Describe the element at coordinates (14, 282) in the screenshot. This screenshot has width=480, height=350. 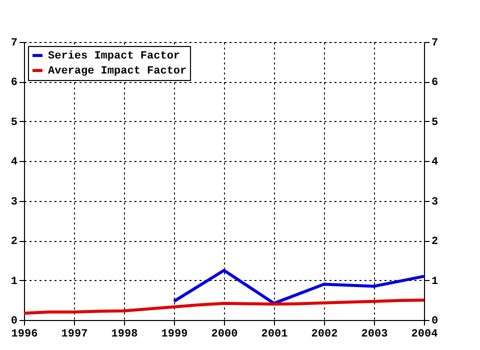
I see `y-tick-label: 1` at that location.